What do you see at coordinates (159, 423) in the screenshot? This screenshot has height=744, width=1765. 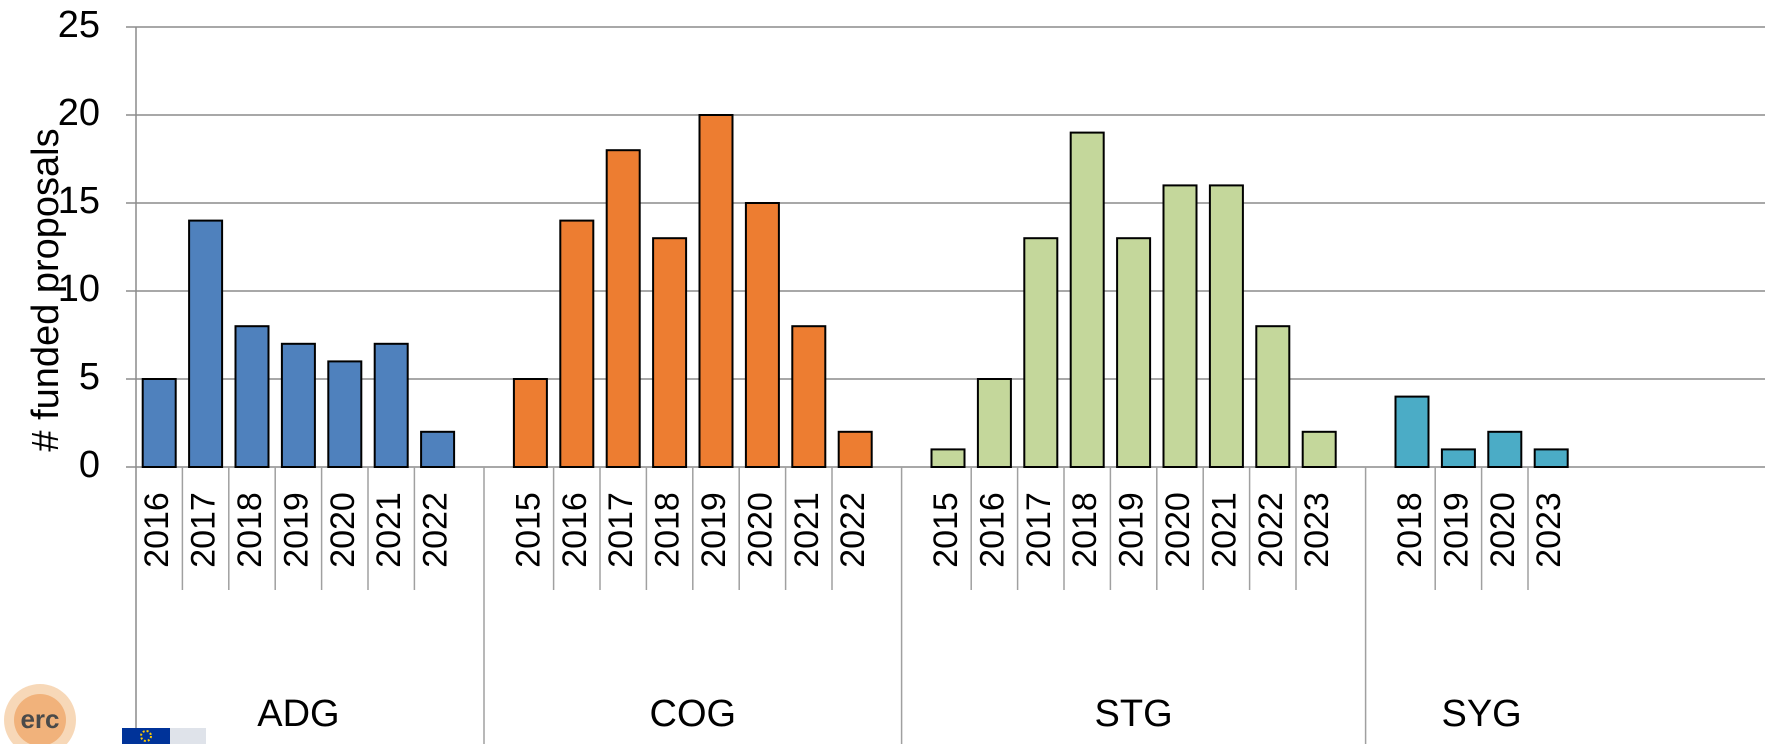 I see `bar-adg-2016` at bounding box center [159, 423].